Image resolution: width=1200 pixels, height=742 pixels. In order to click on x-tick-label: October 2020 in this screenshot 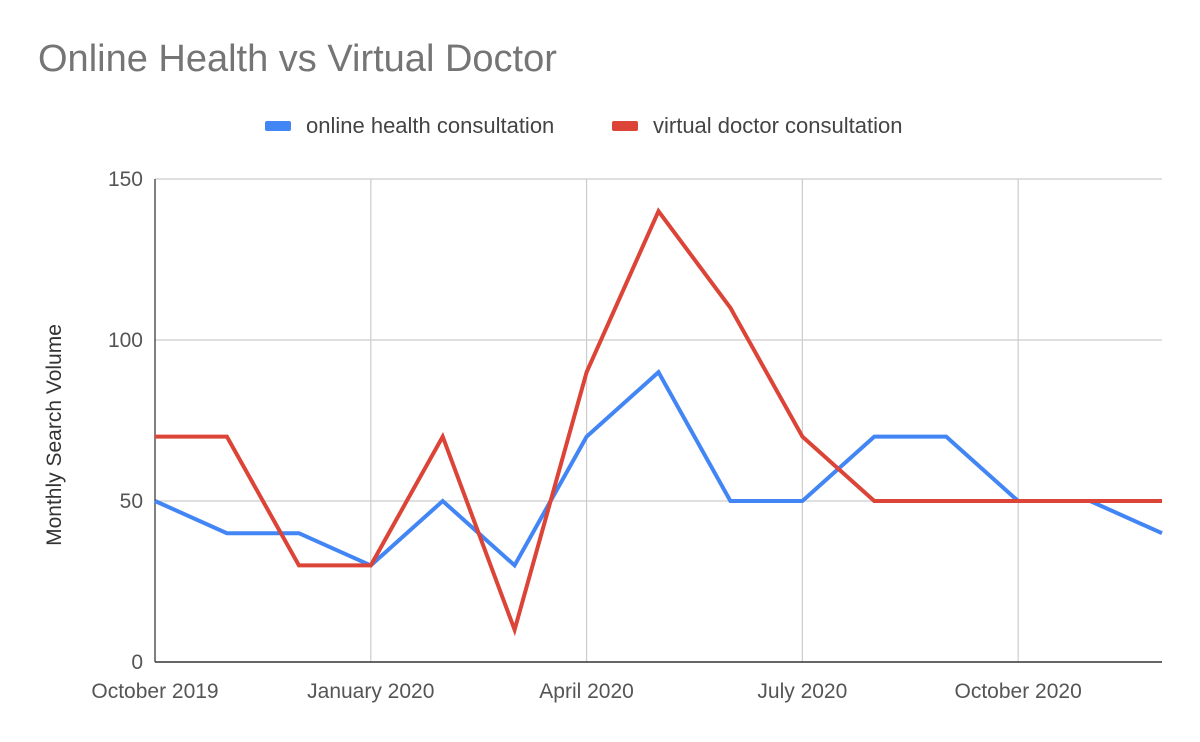, I will do `click(1018, 691)`.